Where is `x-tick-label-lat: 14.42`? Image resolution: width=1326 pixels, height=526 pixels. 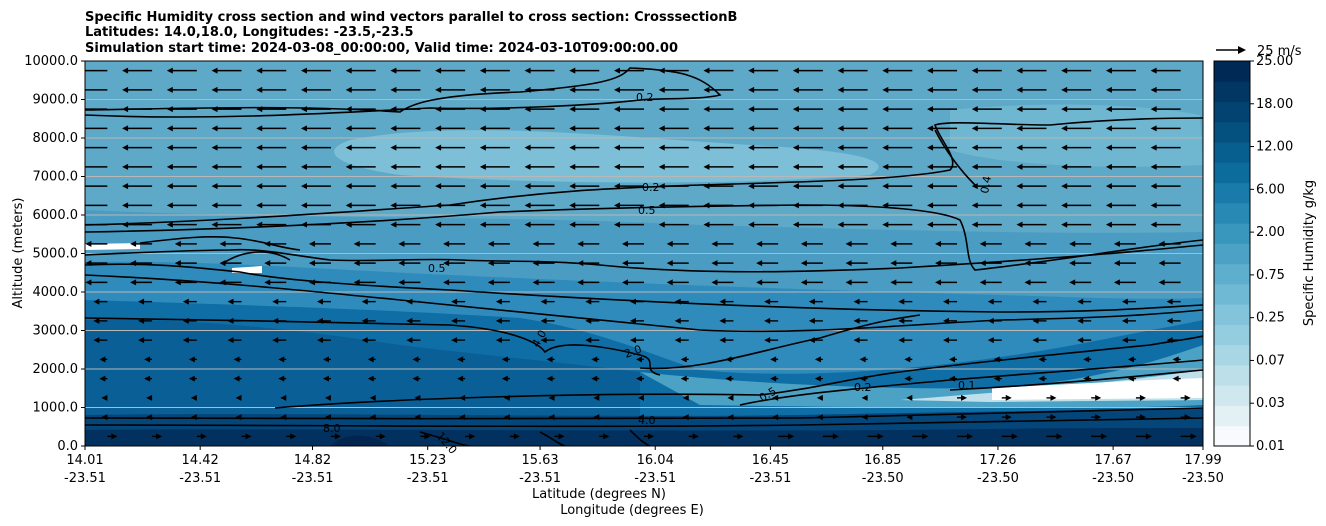 x-tick-label-lat: 14.42 is located at coordinates (200, 460).